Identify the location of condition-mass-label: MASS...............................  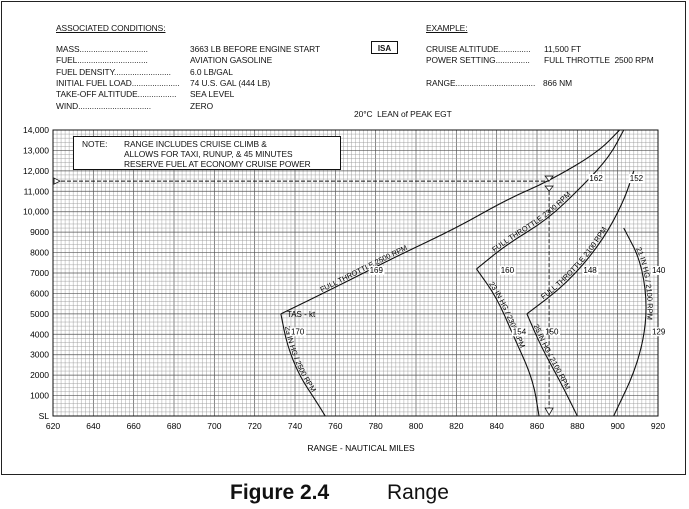
(102, 49).